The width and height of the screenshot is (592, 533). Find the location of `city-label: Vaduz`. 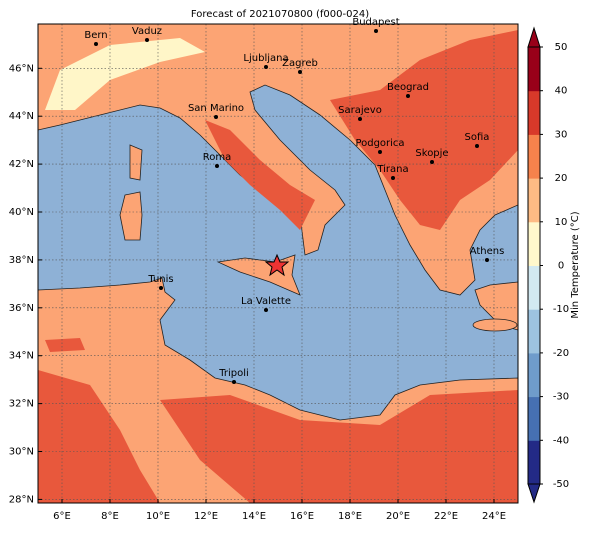

city-label: Vaduz is located at coordinates (147, 31).